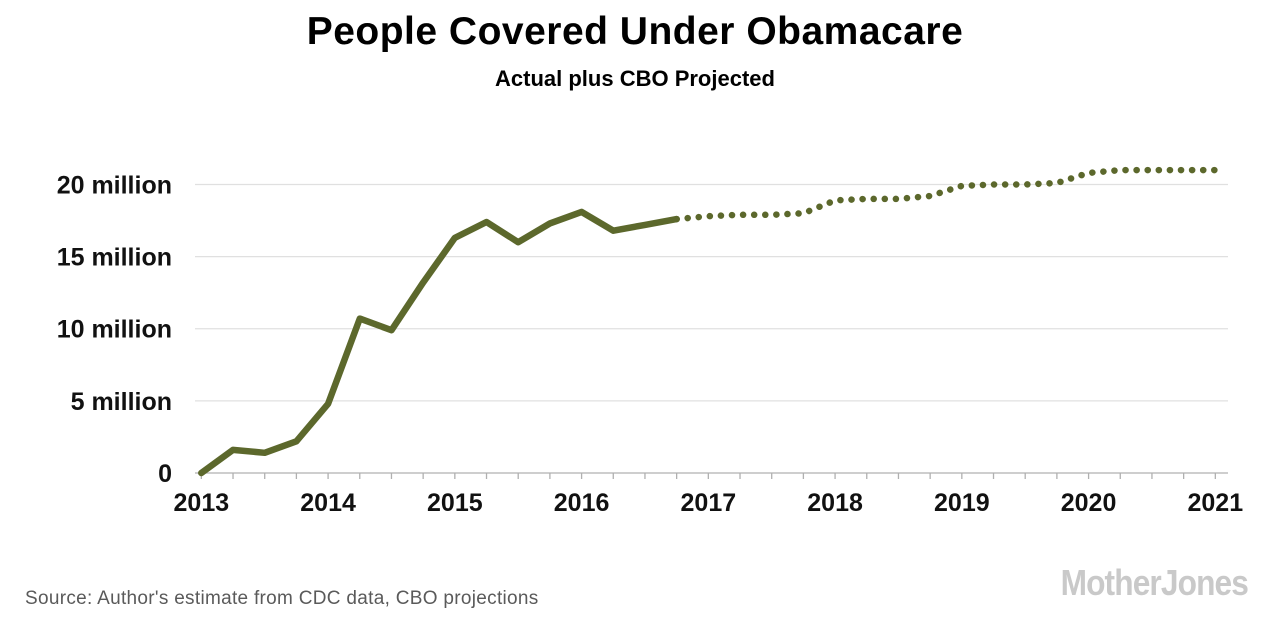 This screenshot has width=1270, height=624. I want to click on series-dotted, so click(946, 194).